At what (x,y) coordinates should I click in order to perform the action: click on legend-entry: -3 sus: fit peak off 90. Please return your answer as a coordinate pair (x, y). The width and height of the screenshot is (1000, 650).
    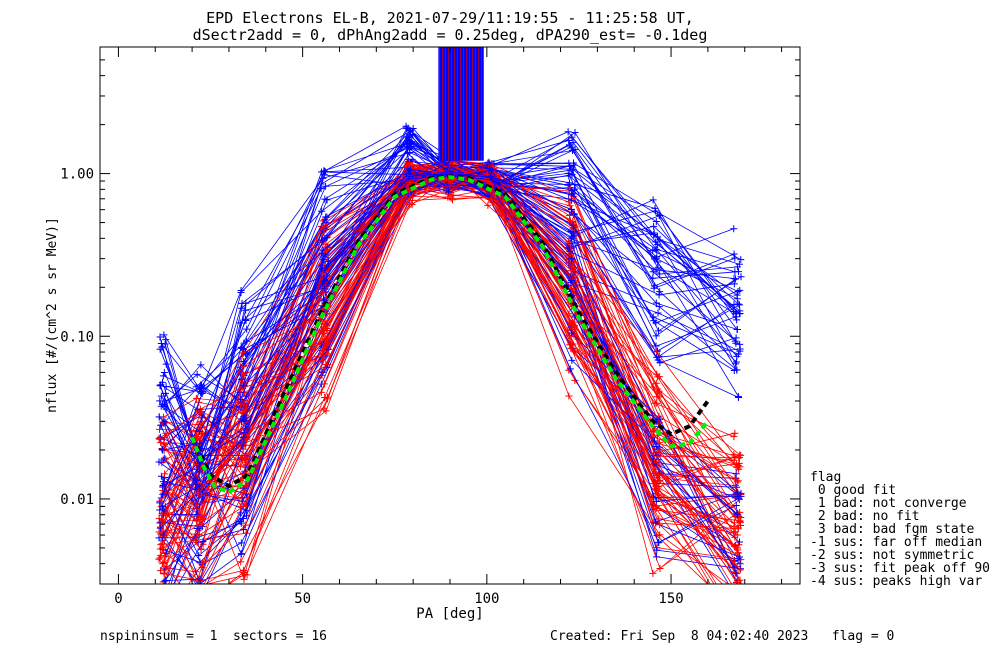
    Looking at the image, I should click on (900, 568).